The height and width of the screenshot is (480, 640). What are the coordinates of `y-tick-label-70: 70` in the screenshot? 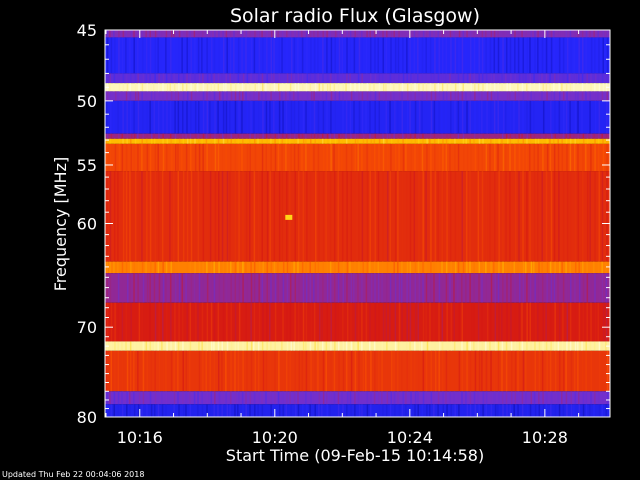 It's located at (87, 327).